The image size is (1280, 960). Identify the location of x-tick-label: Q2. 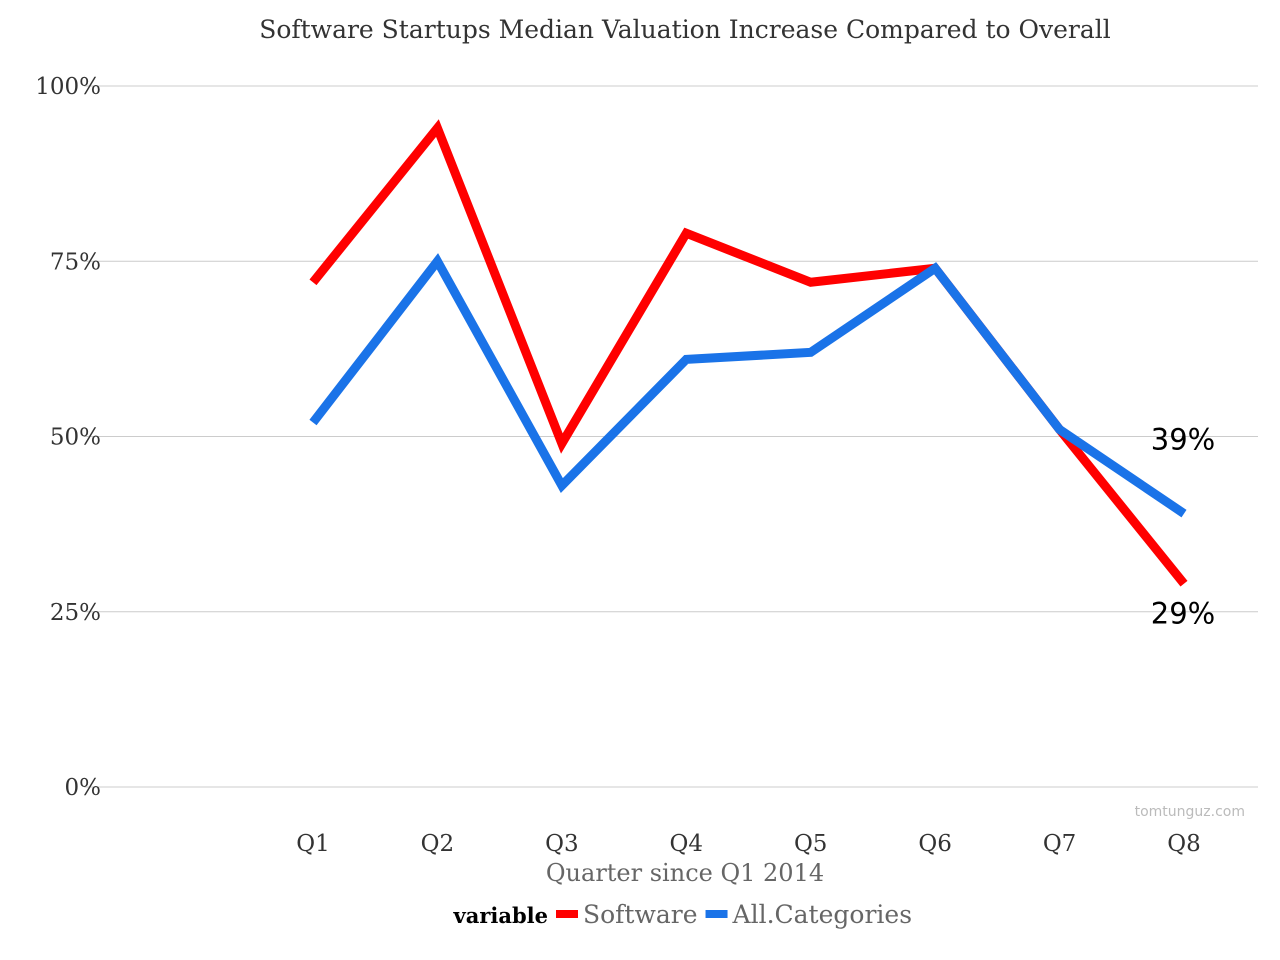
(438, 844).